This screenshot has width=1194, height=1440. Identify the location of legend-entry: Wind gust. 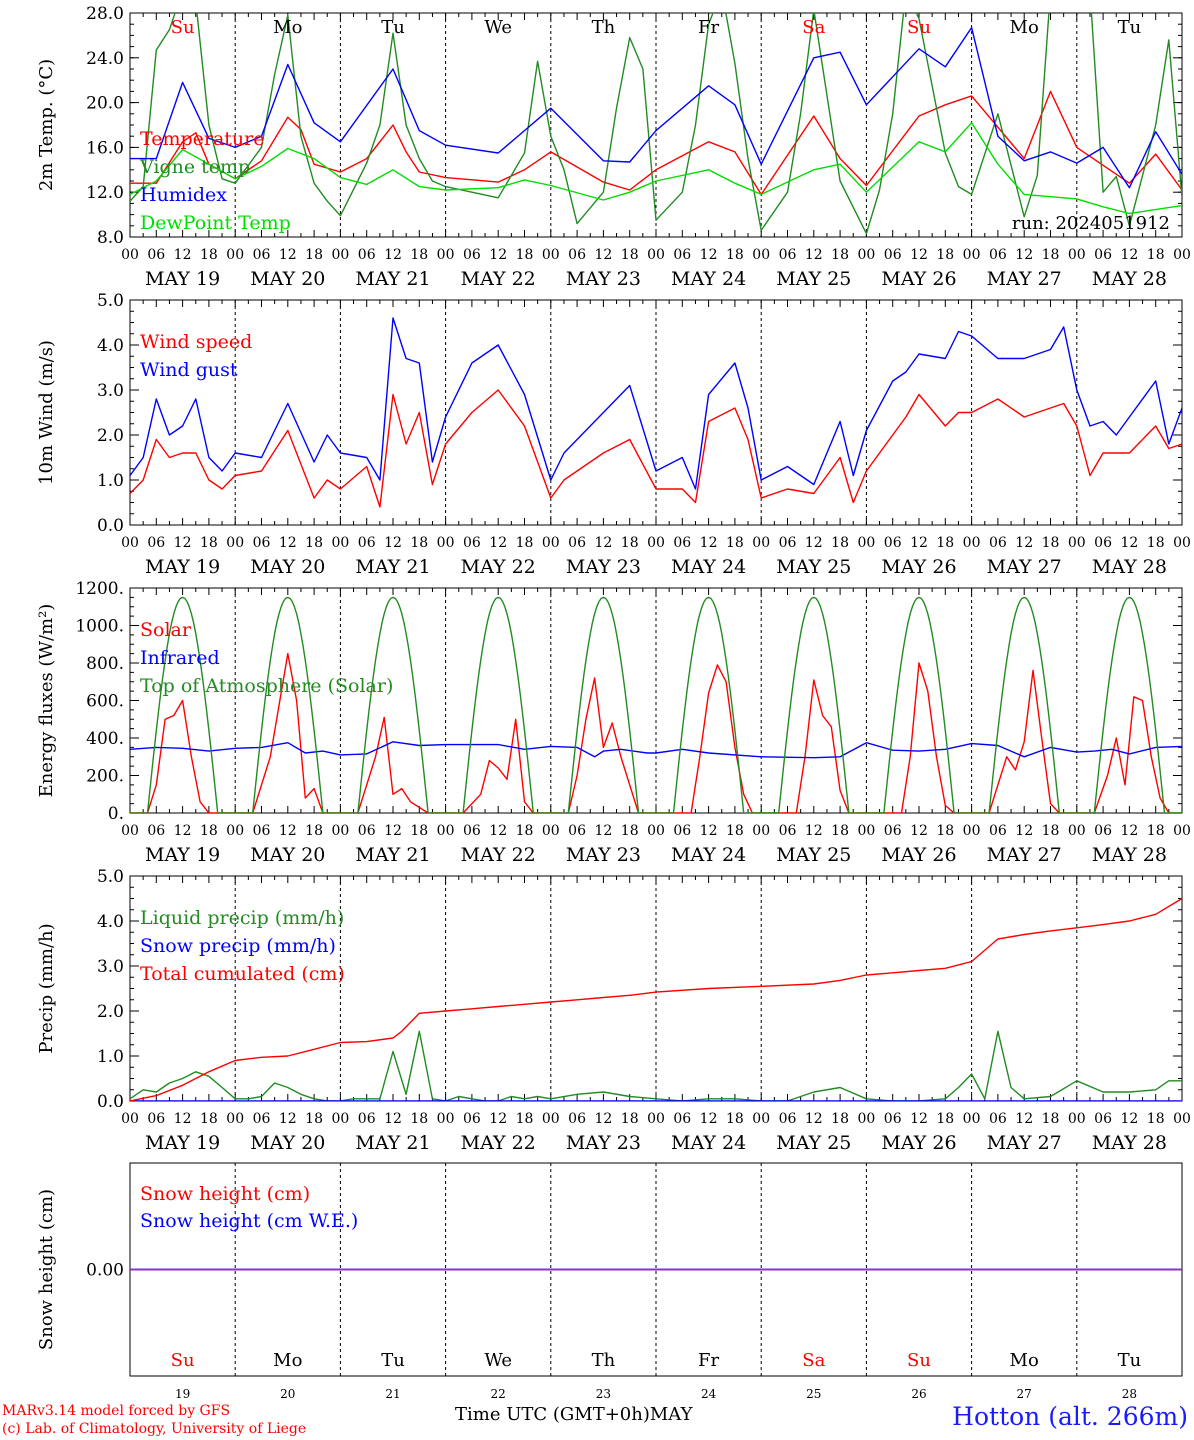
(189, 370).